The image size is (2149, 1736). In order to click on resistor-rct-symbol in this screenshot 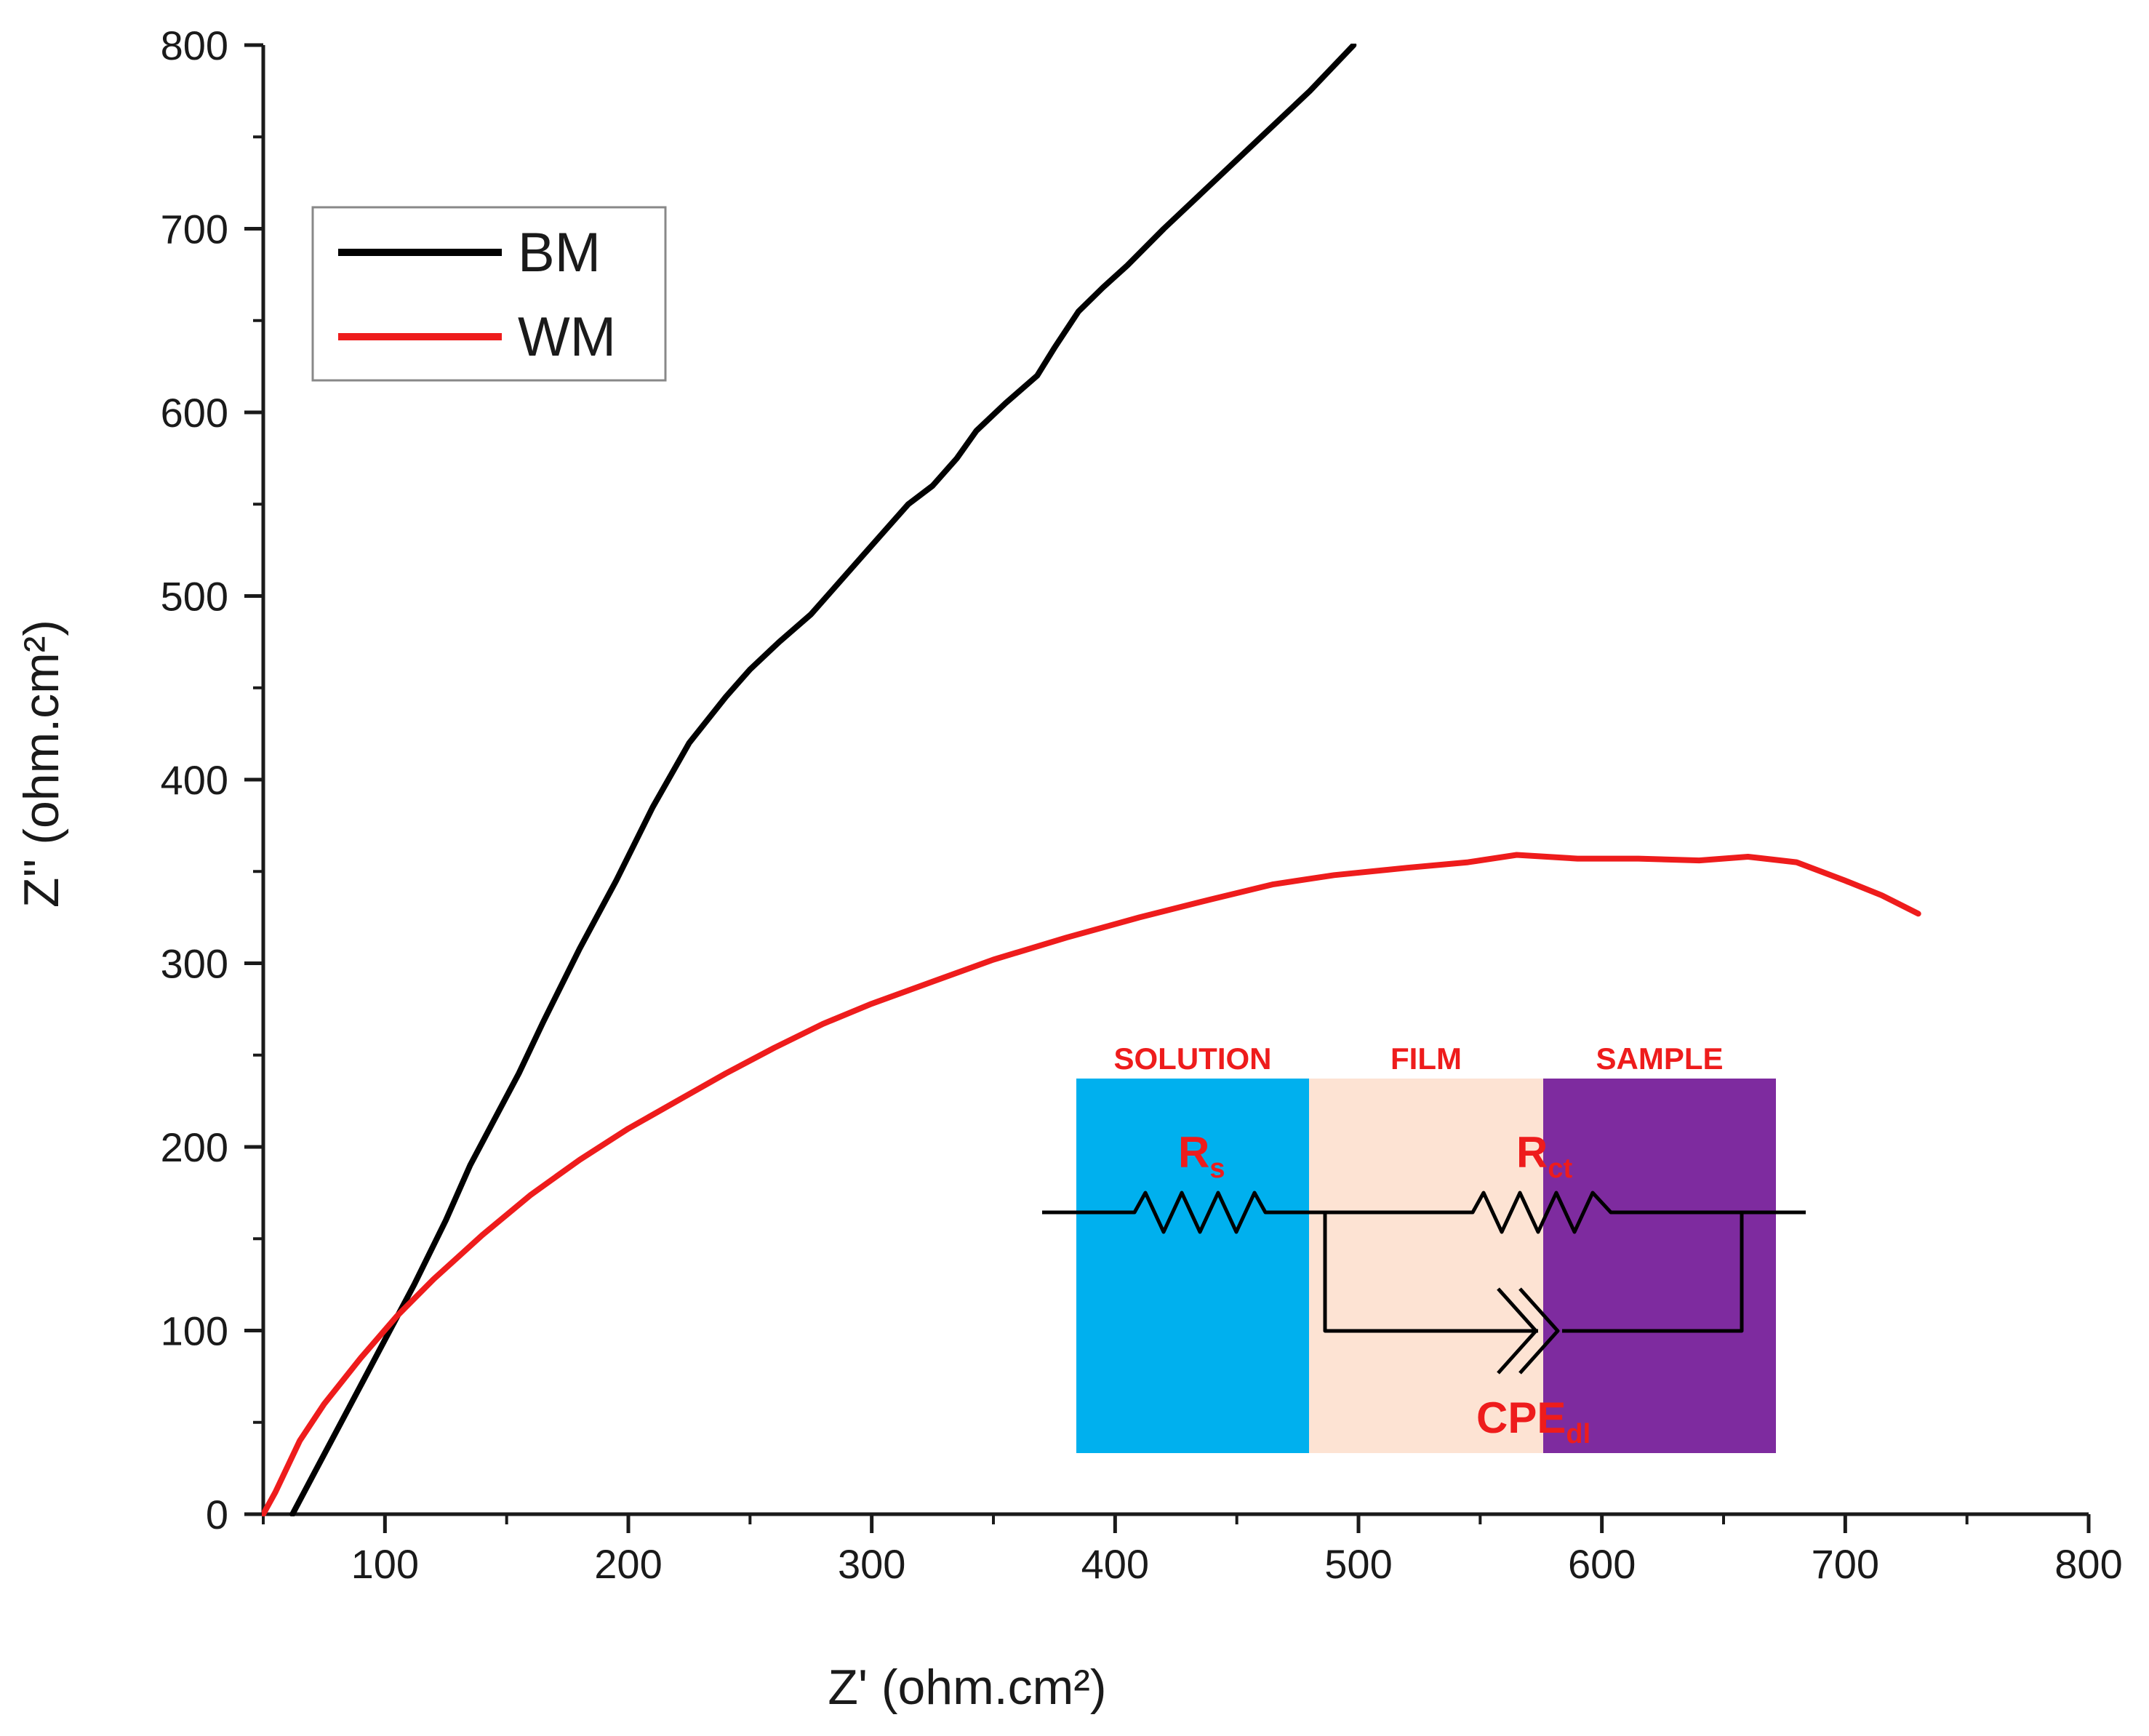, I will do `click(1566, 1212)`.